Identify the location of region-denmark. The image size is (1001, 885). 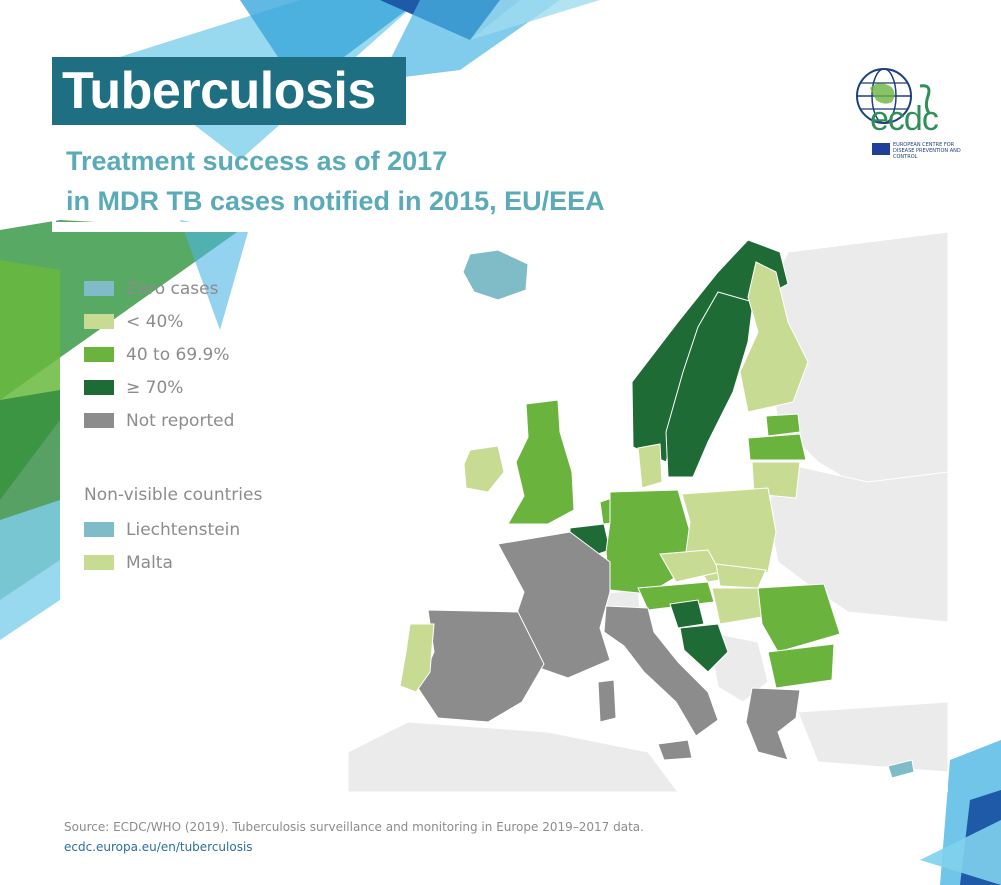
(650, 466).